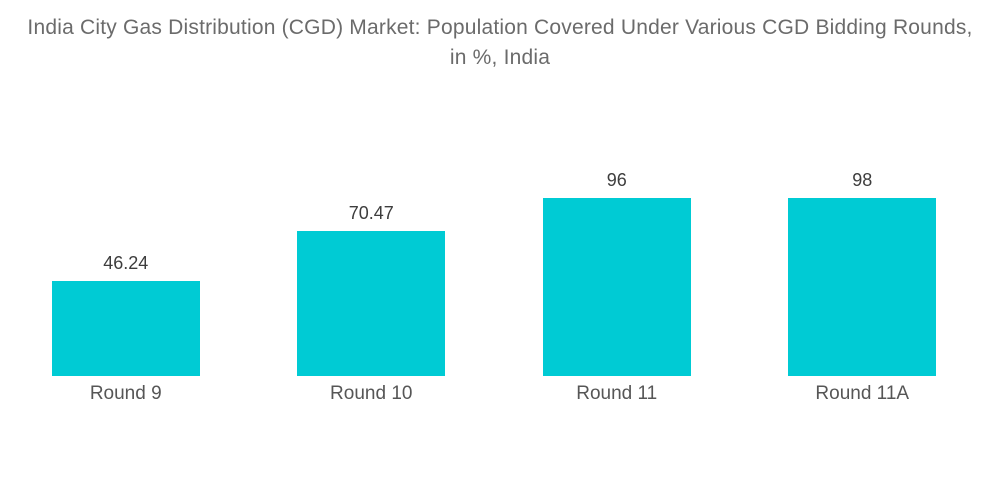  I want to click on bar-value-label: 70.47, so click(371, 212).